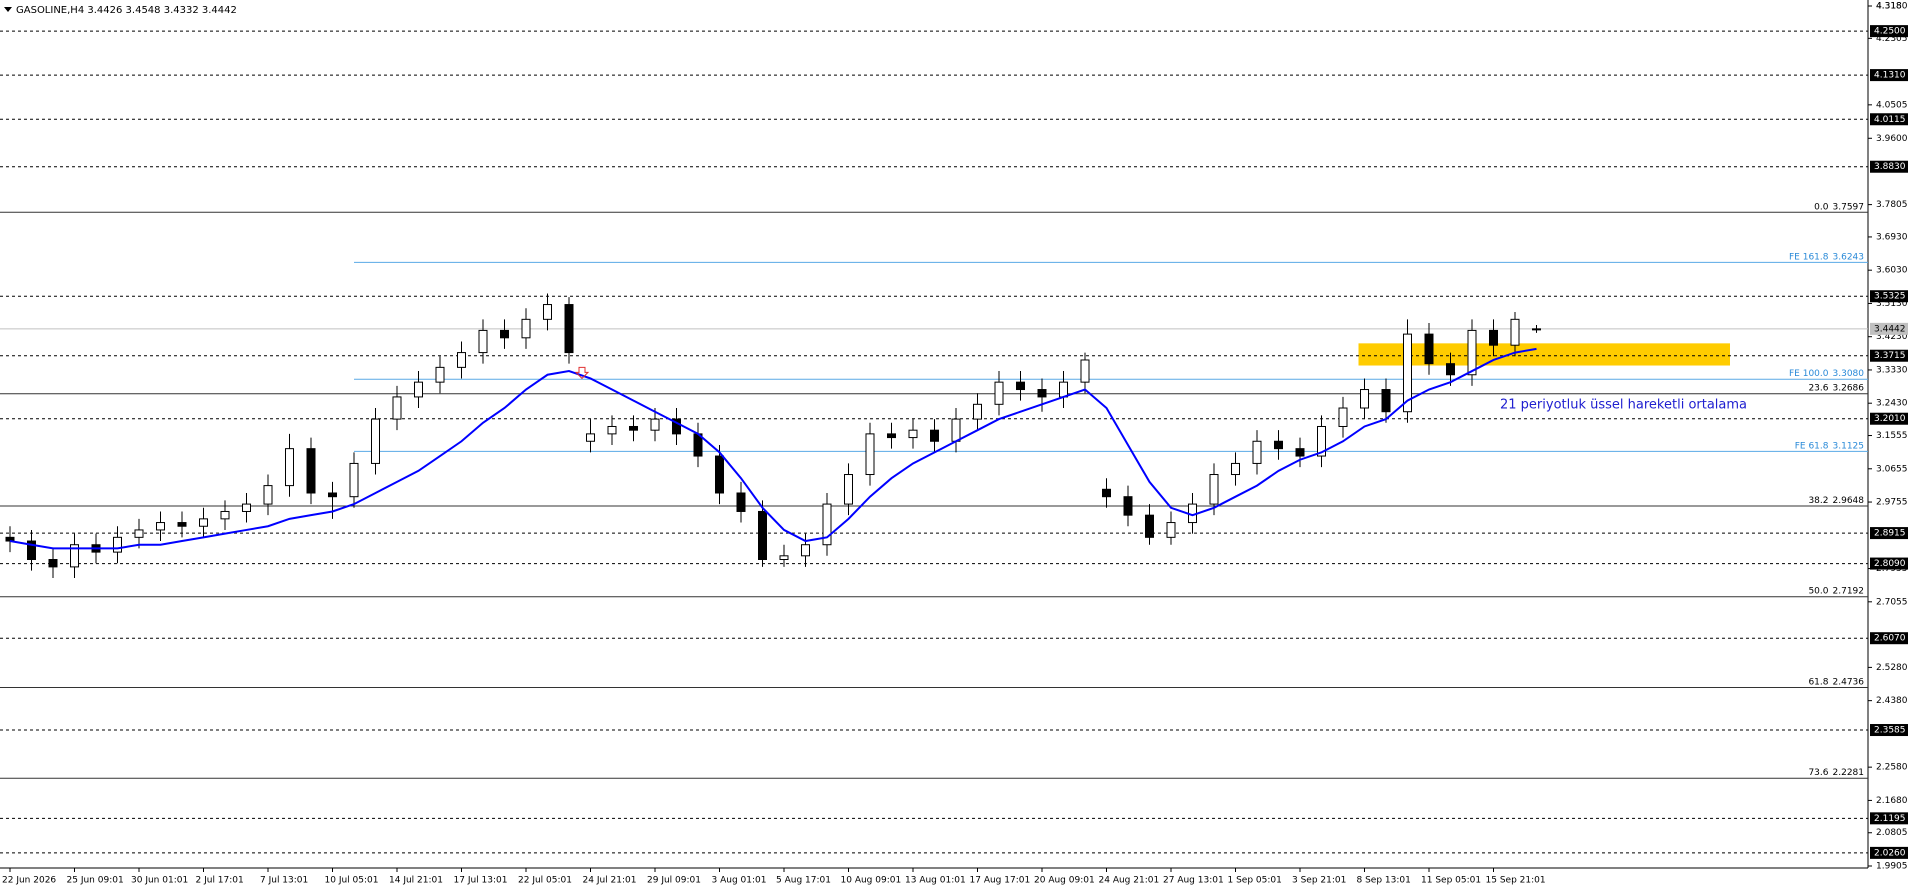 This screenshot has width=1916, height=888. What do you see at coordinates (1809, 257) in the screenshot?
I see `fe-level: FE 161.8` at bounding box center [1809, 257].